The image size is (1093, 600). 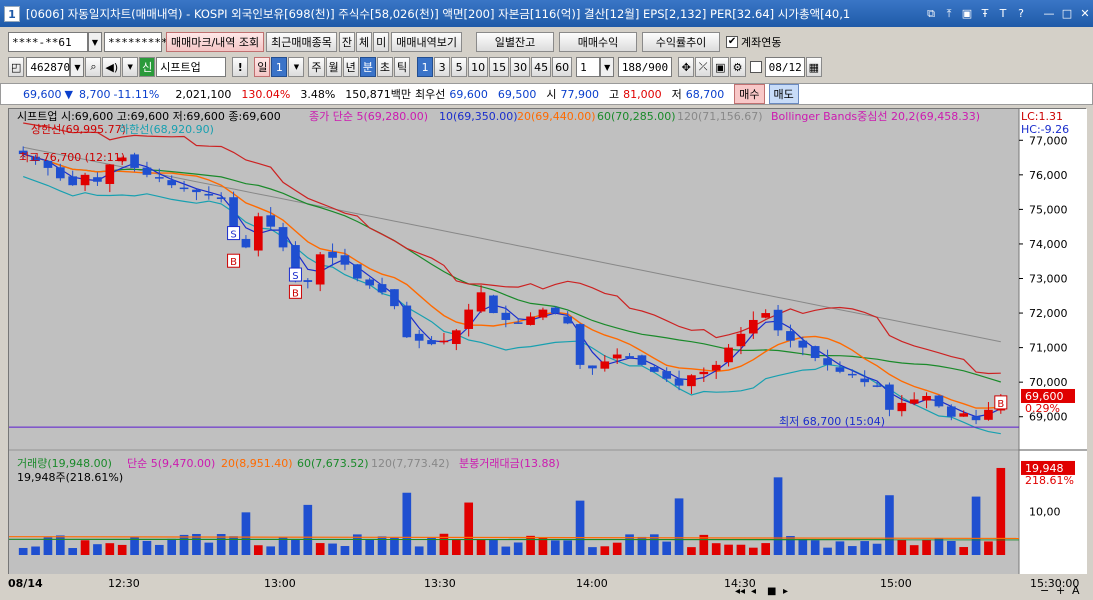 I want to click on nav-button-1: ◂, so click(x=753, y=591).